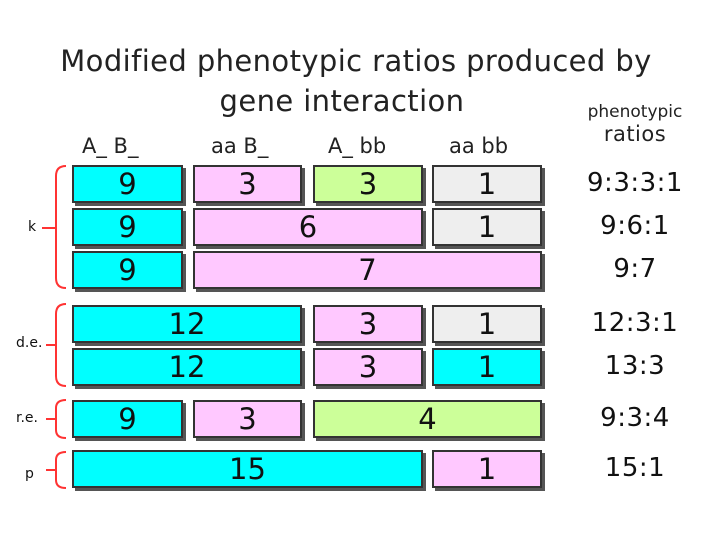 This screenshot has width=720, height=540. I want to click on diagram-title-line-1: Modified phenotypic ratios produced by, so click(356, 61).